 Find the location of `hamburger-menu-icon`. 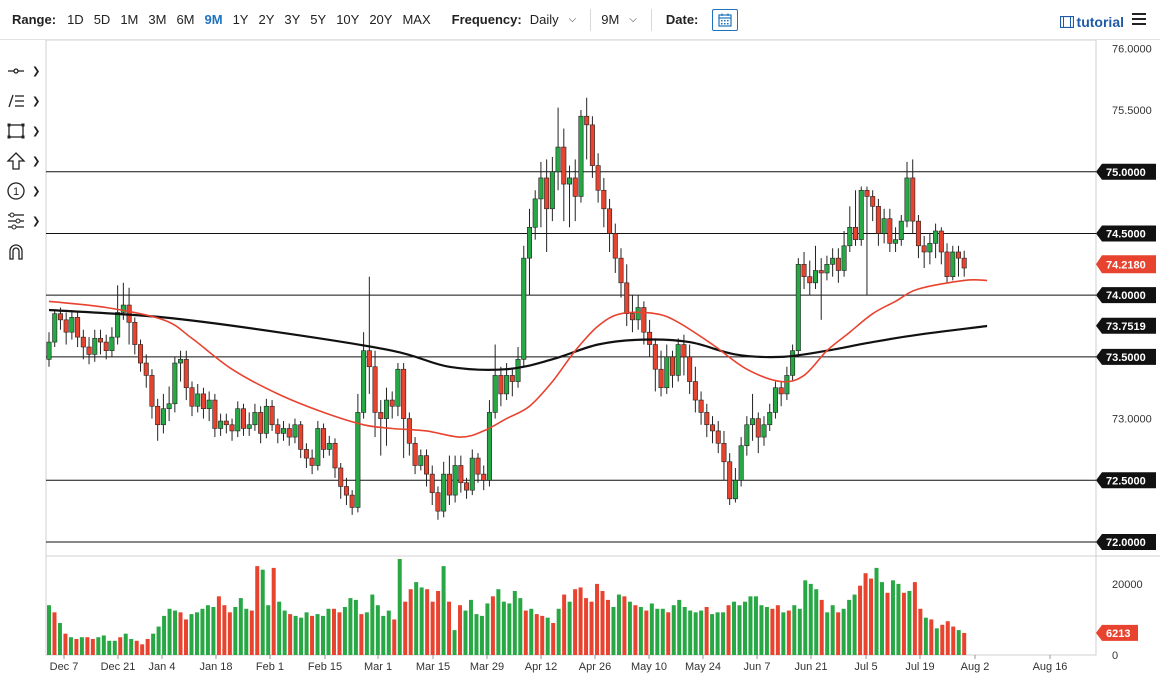

hamburger-menu-icon is located at coordinates (1139, 19).